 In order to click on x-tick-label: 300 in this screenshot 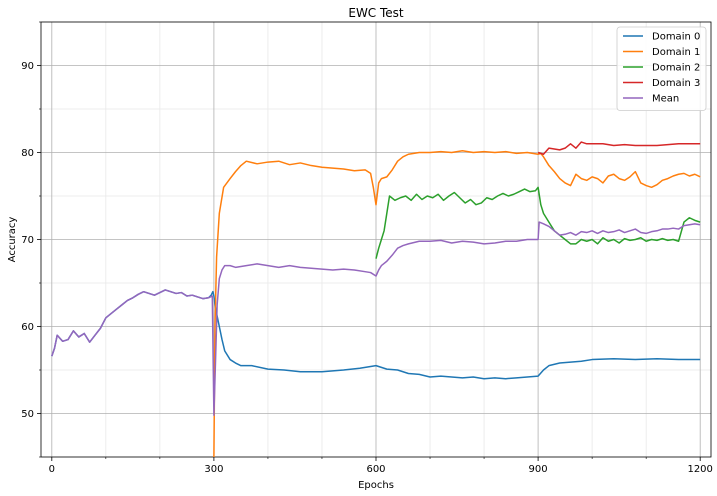, I will do `click(213, 469)`.